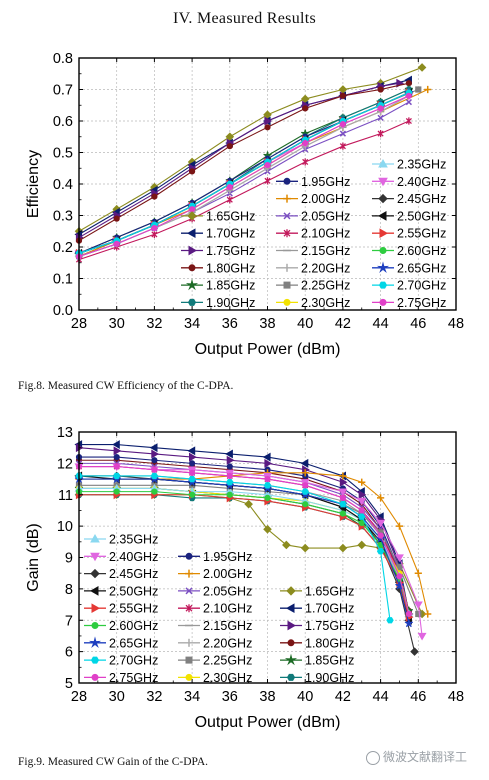 This screenshot has height=780, width=489. What do you see at coordinates (421, 182) in the screenshot?
I see `legend-label: 2.40GHz` at bounding box center [421, 182].